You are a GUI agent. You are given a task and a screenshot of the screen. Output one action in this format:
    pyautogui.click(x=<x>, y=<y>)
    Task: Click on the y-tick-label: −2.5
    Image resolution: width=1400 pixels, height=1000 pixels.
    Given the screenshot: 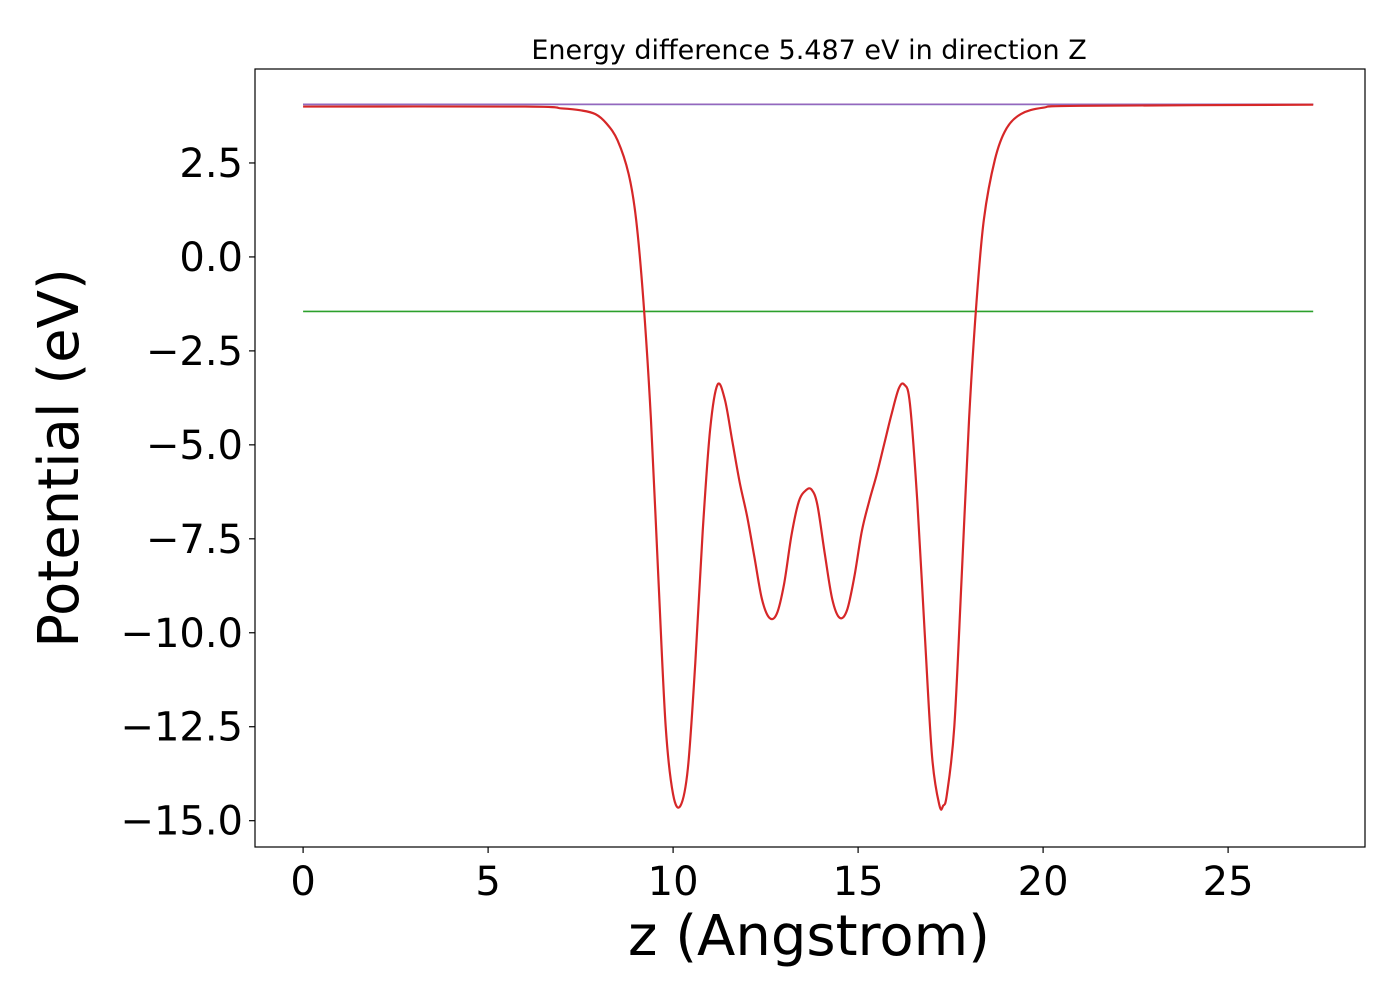 What is the action you would take?
    pyautogui.click(x=194, y=352)
    